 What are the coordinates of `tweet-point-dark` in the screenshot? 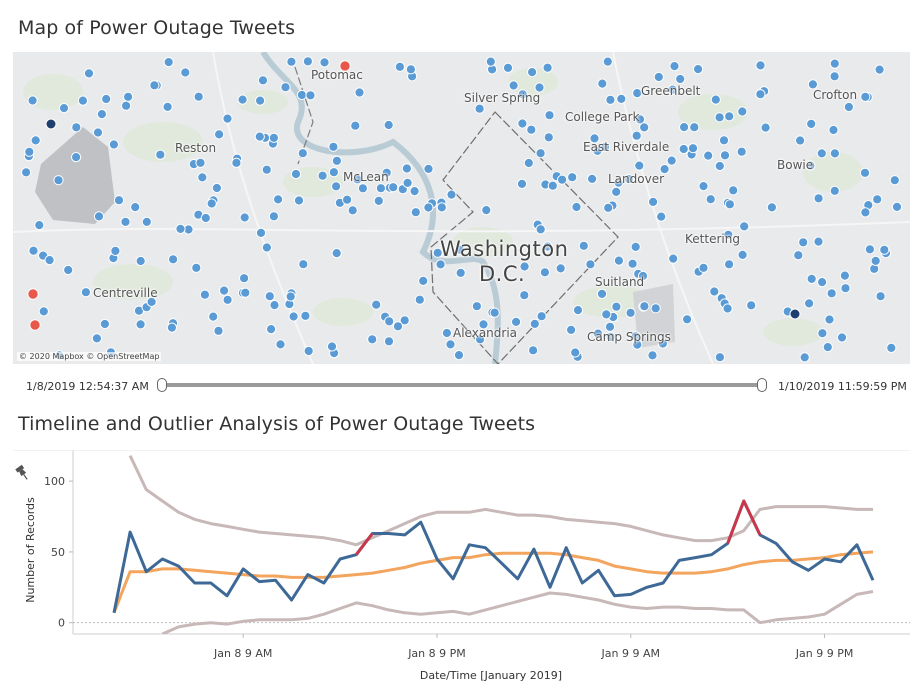 It's located at (51, 124).